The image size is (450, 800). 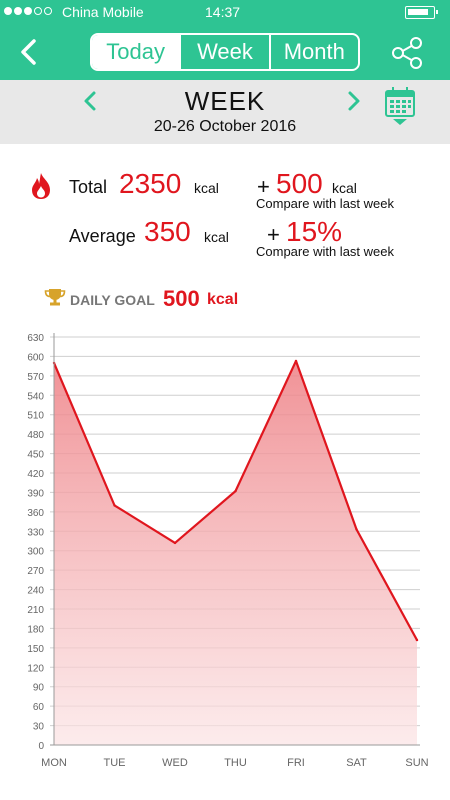 I want to click on carrier-name: China Mobile, so click(x=103, y=12).